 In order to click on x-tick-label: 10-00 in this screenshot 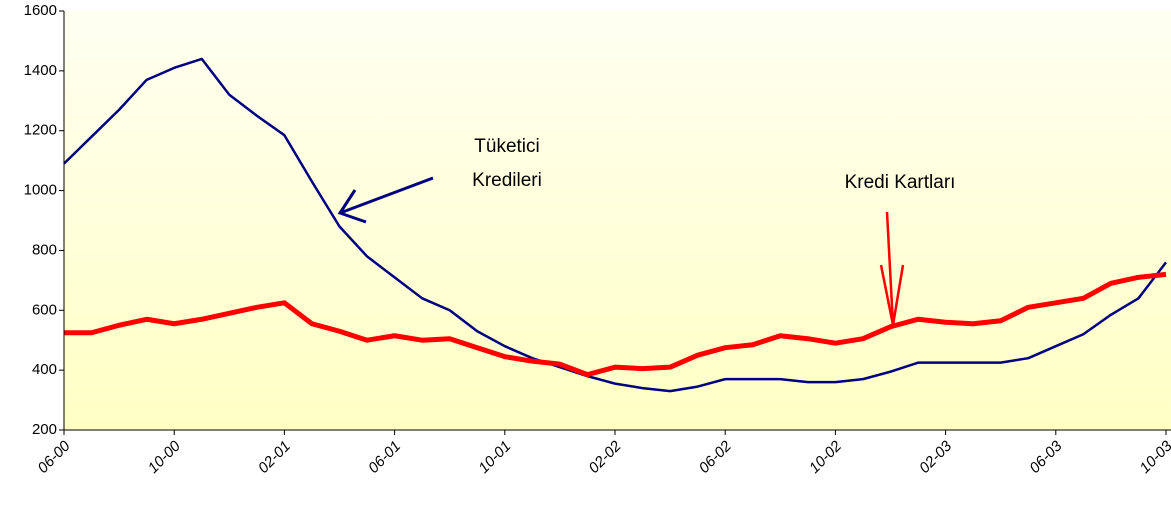, I will do `click(165, 457)`.